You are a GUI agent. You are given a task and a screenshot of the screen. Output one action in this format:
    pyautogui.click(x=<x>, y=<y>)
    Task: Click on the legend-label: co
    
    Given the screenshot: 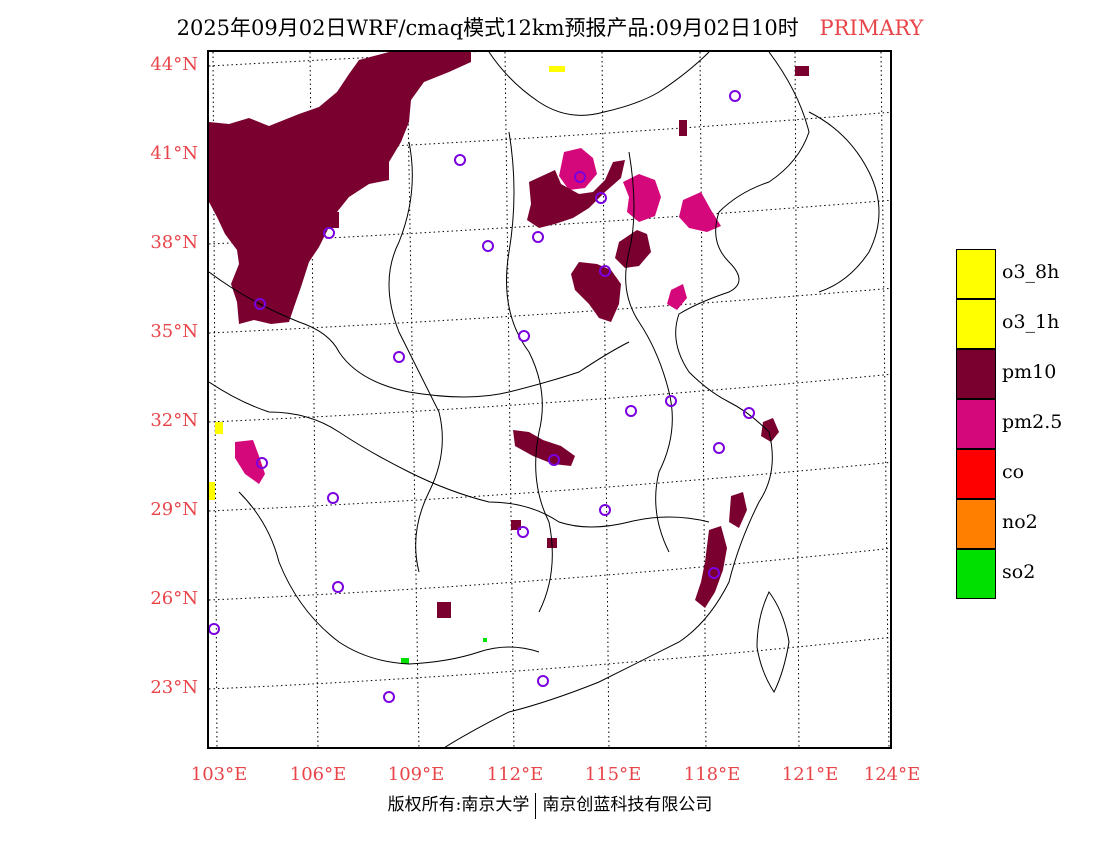 What is the action you would take?
    pyautogui.click(x=1013, y=472)
    